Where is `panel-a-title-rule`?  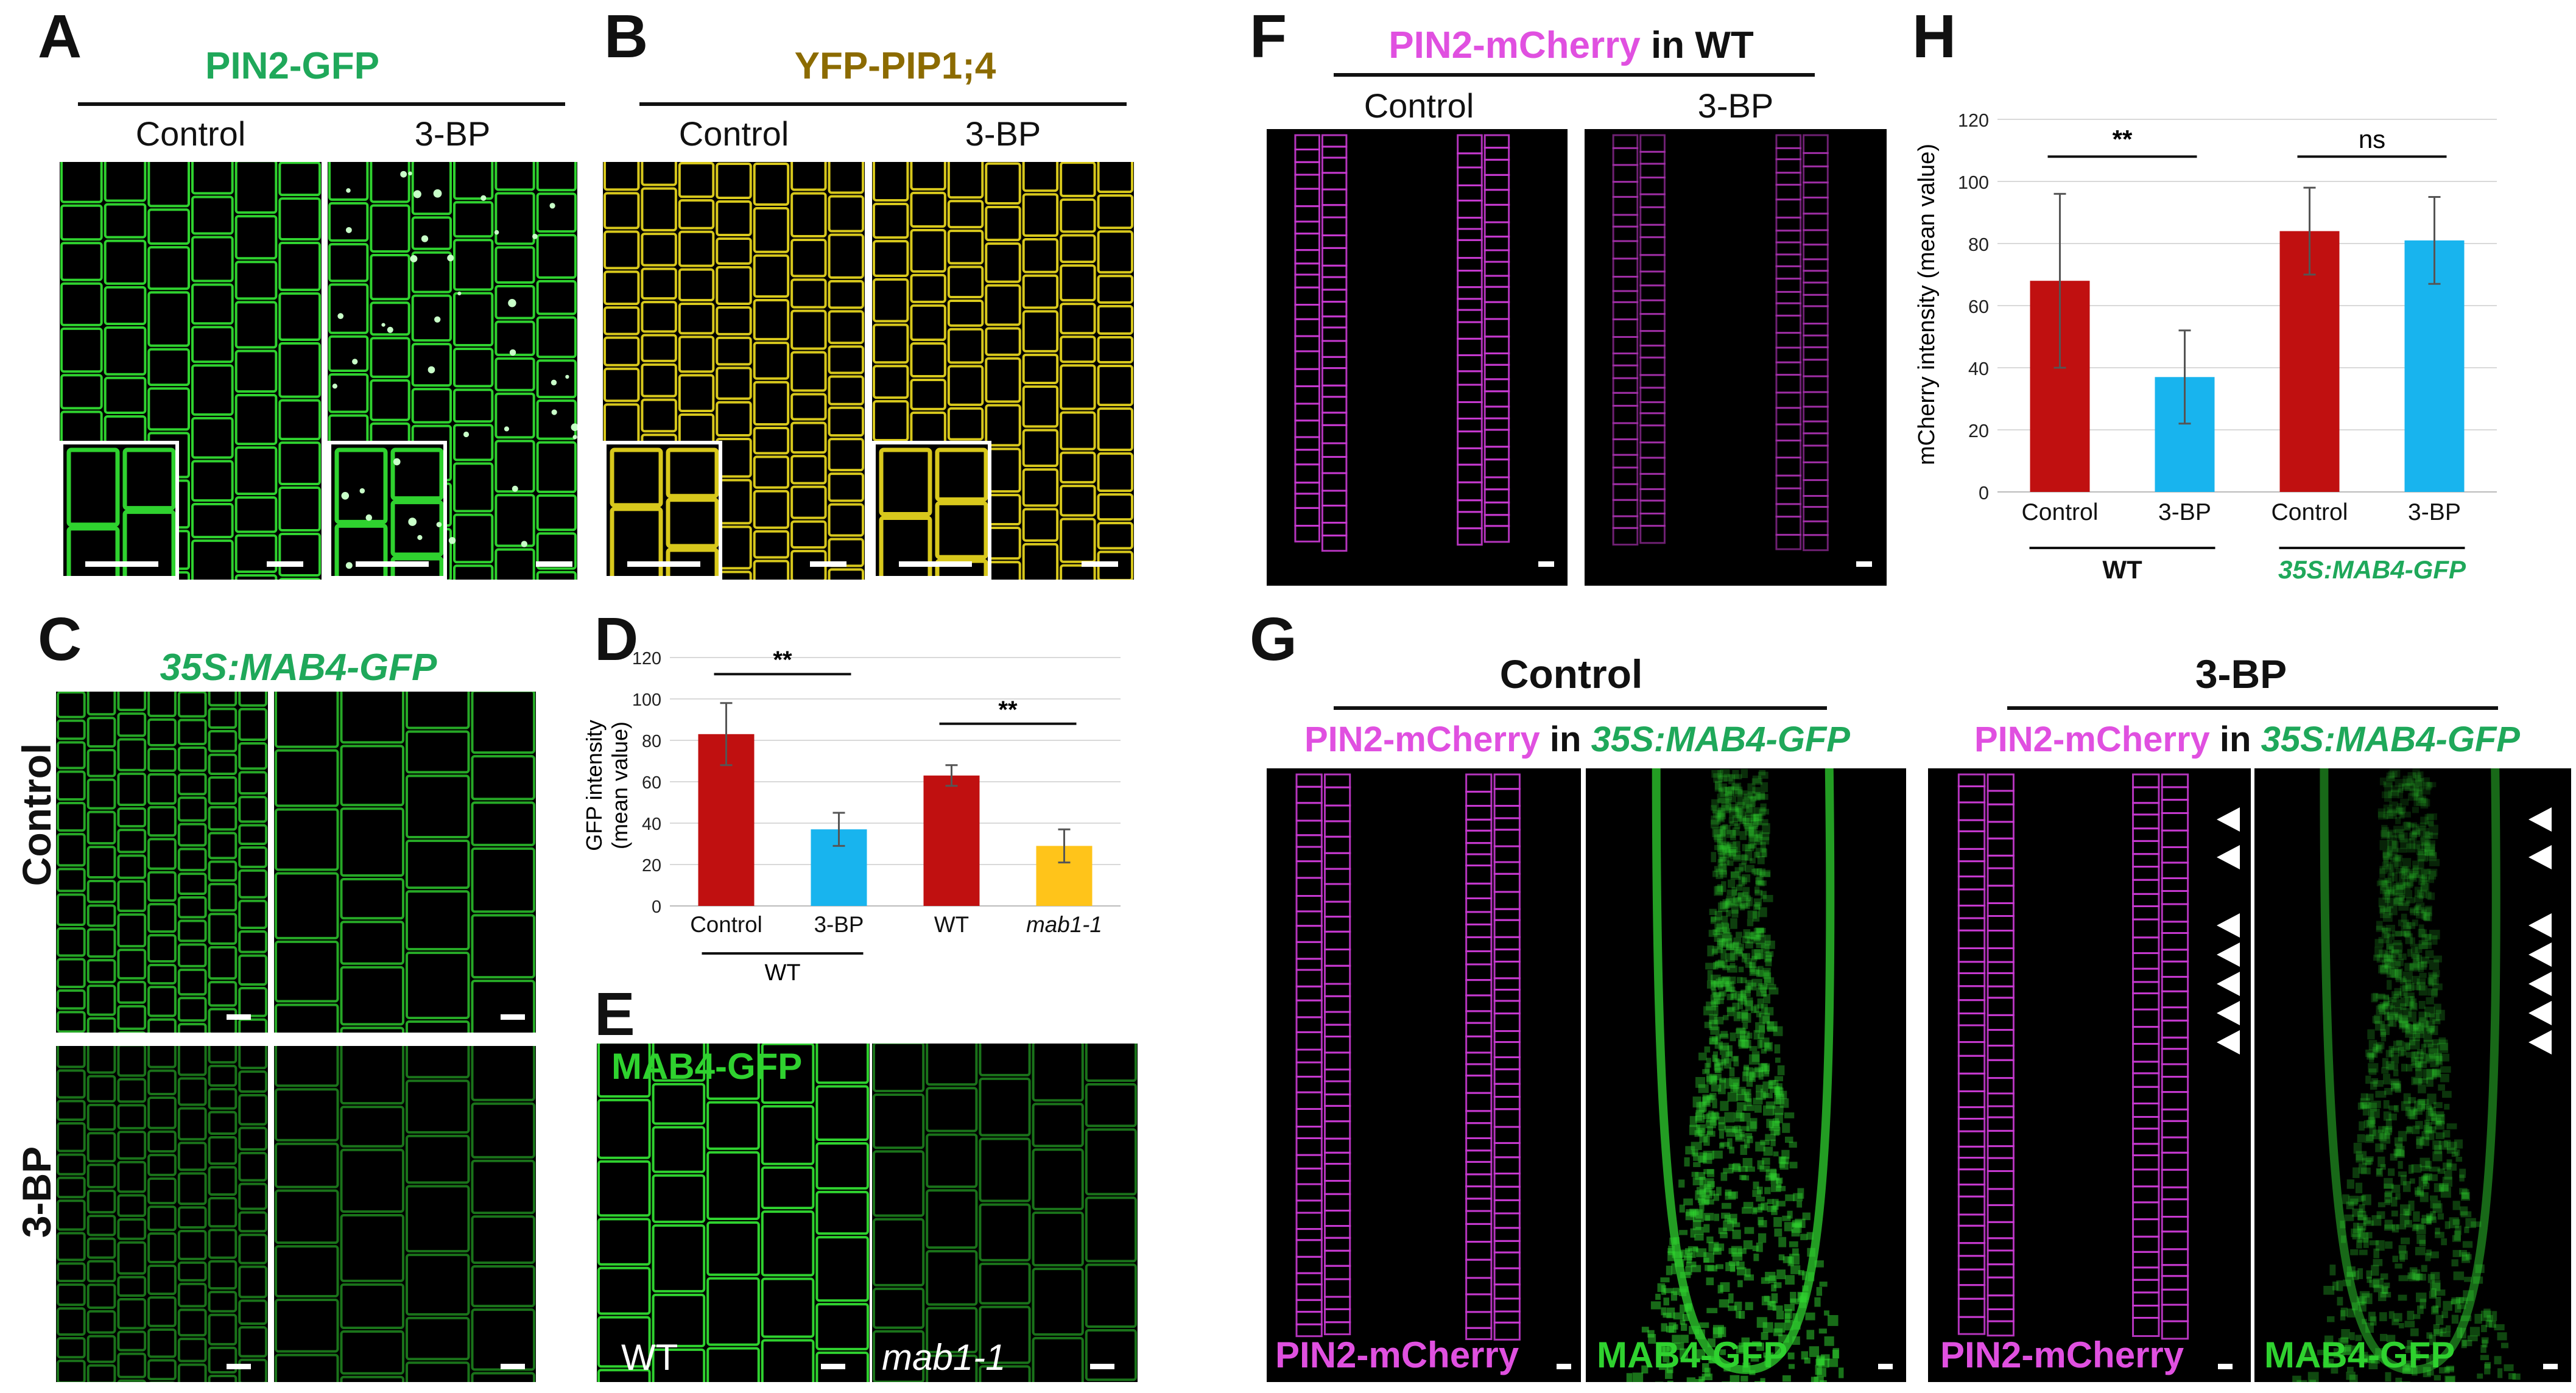
panel-a-title-rule is located at coordinates (321, 104).